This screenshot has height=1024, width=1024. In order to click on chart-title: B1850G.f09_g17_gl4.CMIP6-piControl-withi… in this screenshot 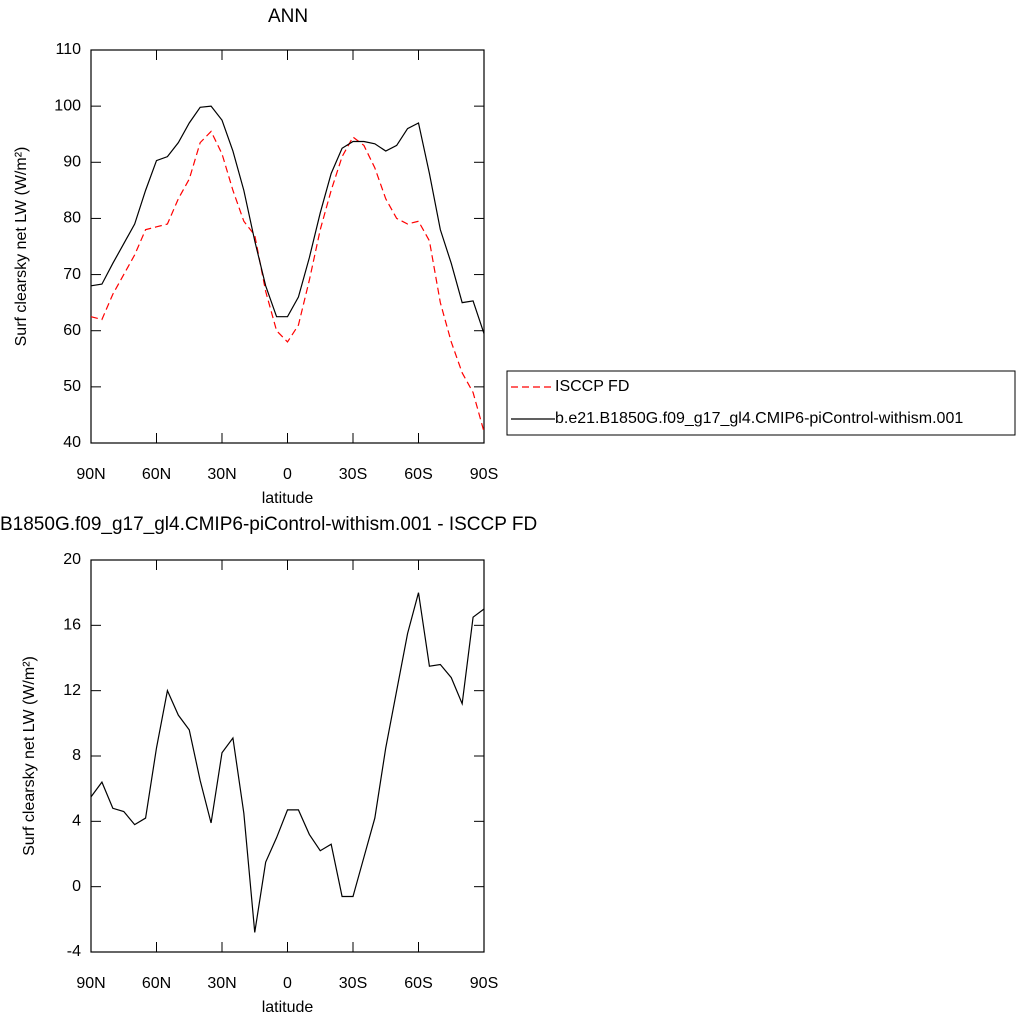, I will do `click(268, 524)`.